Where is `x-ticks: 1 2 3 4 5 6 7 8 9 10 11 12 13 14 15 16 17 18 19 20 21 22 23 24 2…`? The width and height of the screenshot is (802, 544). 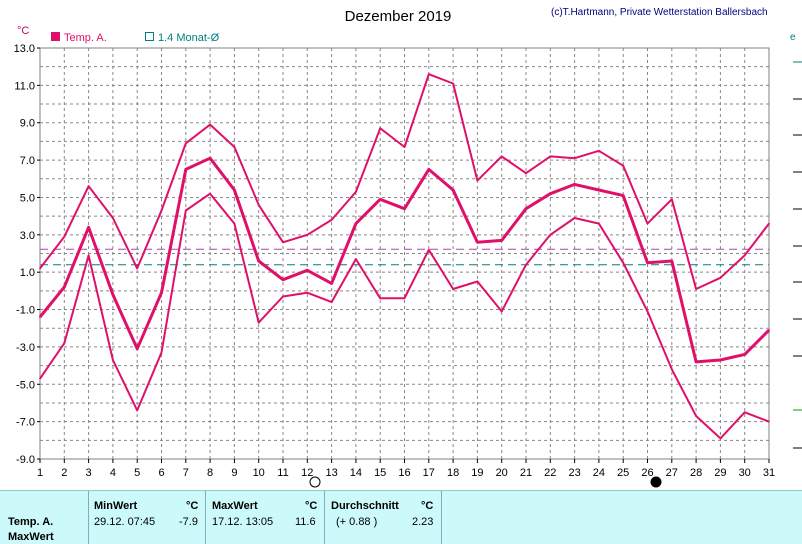 x-ticks: 1 2 3 4 5 6 7 8 9 10 11 12 13 14 15 16 17 18 19 20 21 22 23 24 2… is located at coordinates (406, 469).